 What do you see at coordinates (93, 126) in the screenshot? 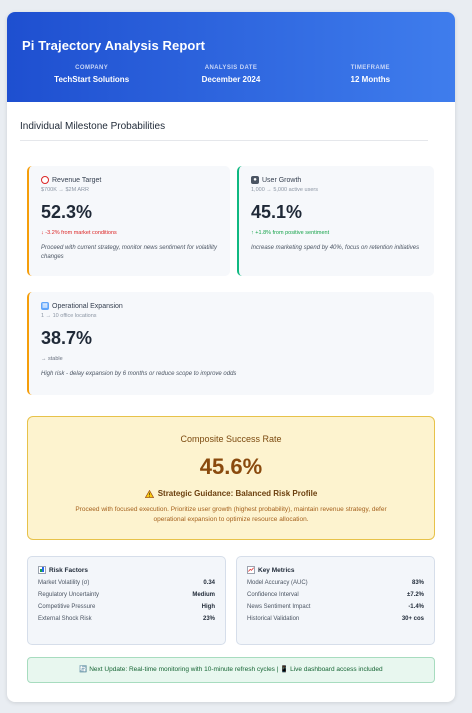
I see `section-title: Individual Milestone Probabilities` at bounding box center [93, 126].